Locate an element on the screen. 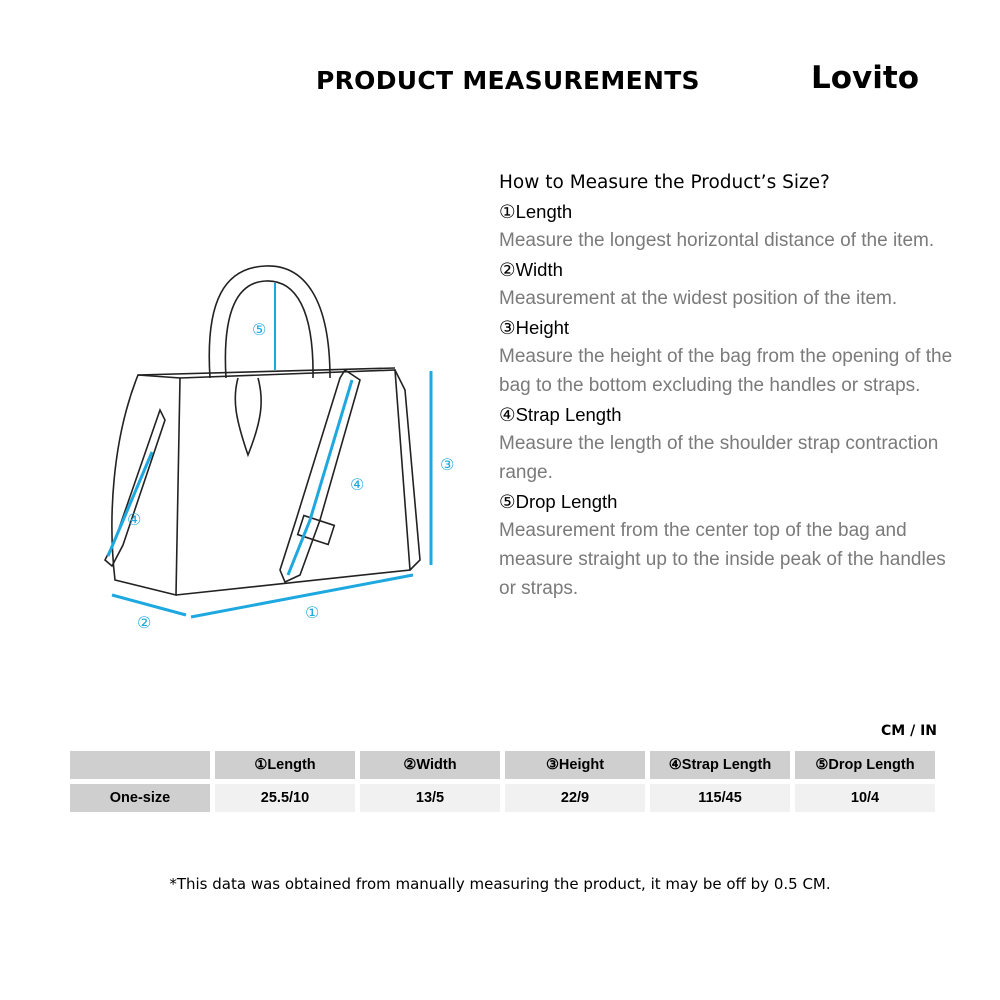 This screenshot has height=1000, width=1000. table-cell: 13/5 is located at coordinates (430, 798).